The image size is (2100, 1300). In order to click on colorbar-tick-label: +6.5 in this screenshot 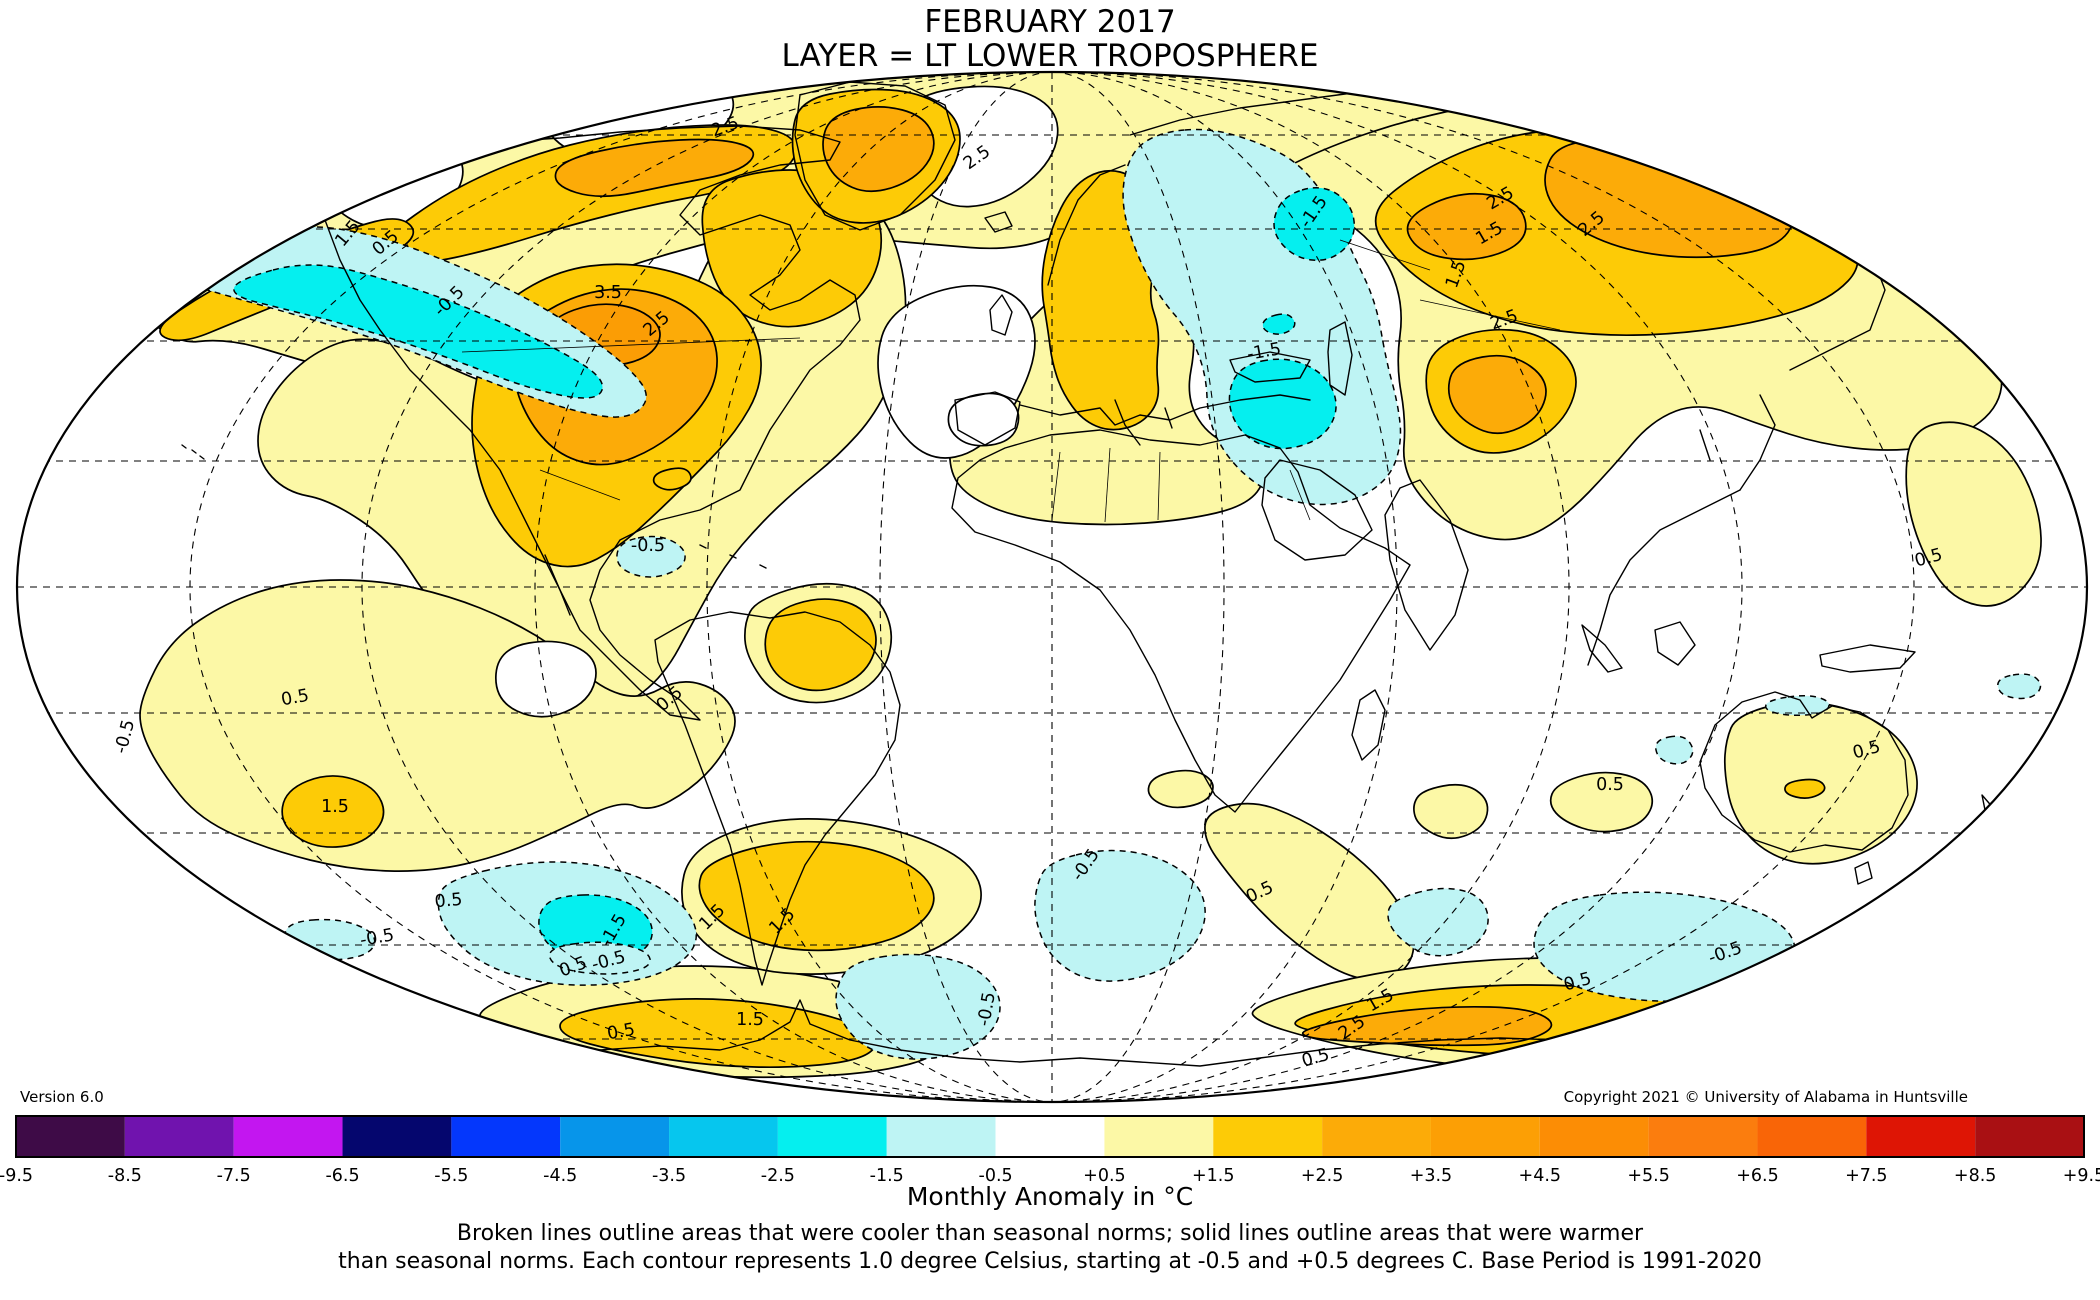, I will do `click(1757, 1176)`.